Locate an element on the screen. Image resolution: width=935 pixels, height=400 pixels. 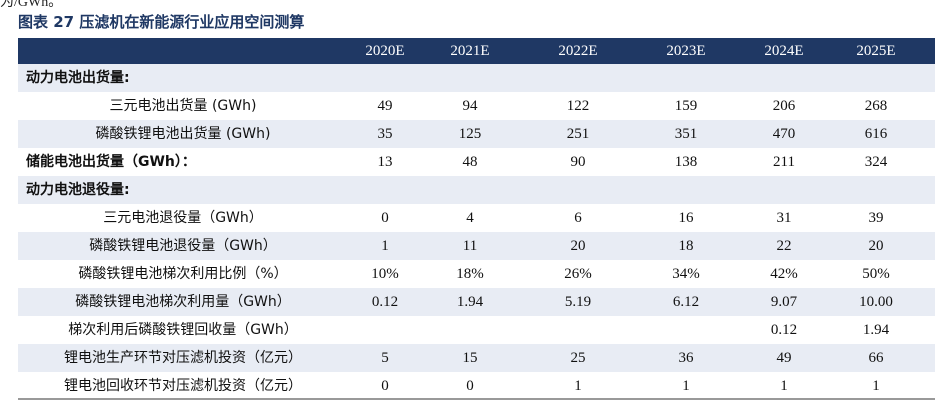
value-cell: 616 is located at coordinates (876, 134).